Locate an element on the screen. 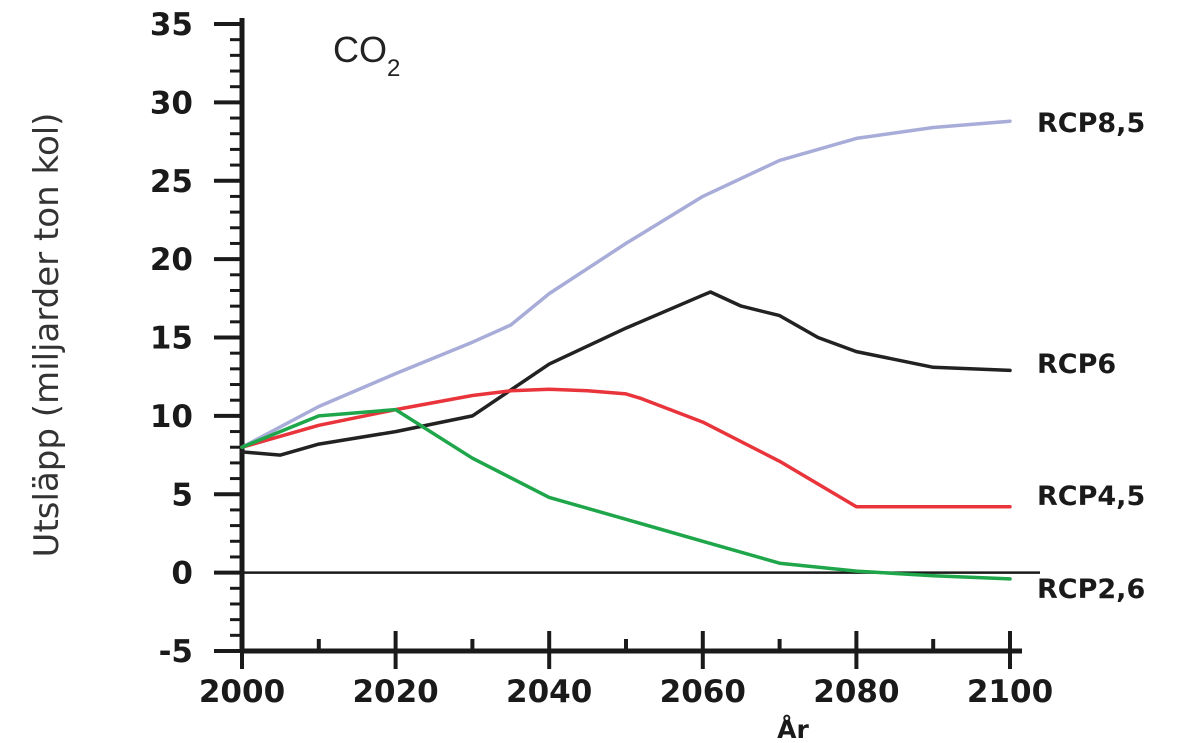  chart-title-subscript: 2 is located at coordinates (393, 68).